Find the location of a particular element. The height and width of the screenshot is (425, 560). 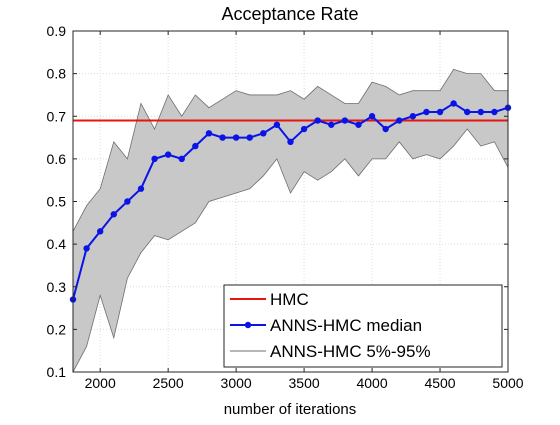

y-tick-label: 0.7 is located at coordinates (57, 116).